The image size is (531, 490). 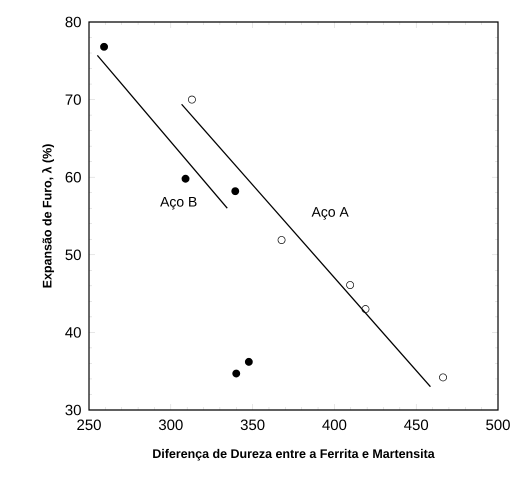 I want to click on series-label: Aço A, so click(x=330, y=213).